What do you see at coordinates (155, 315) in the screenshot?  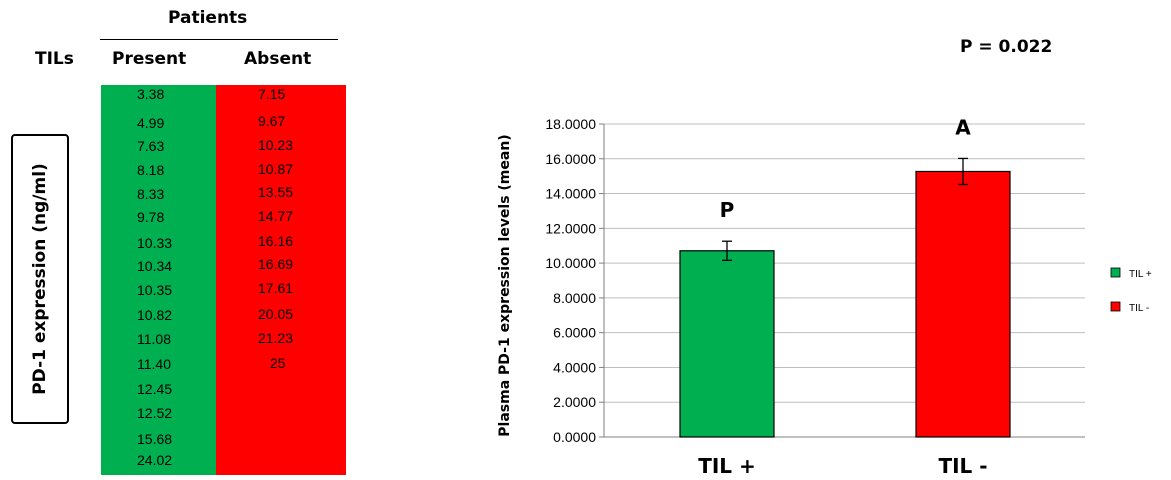 I see `present-value-cell: 10.82` at bounding box center [155, 315].